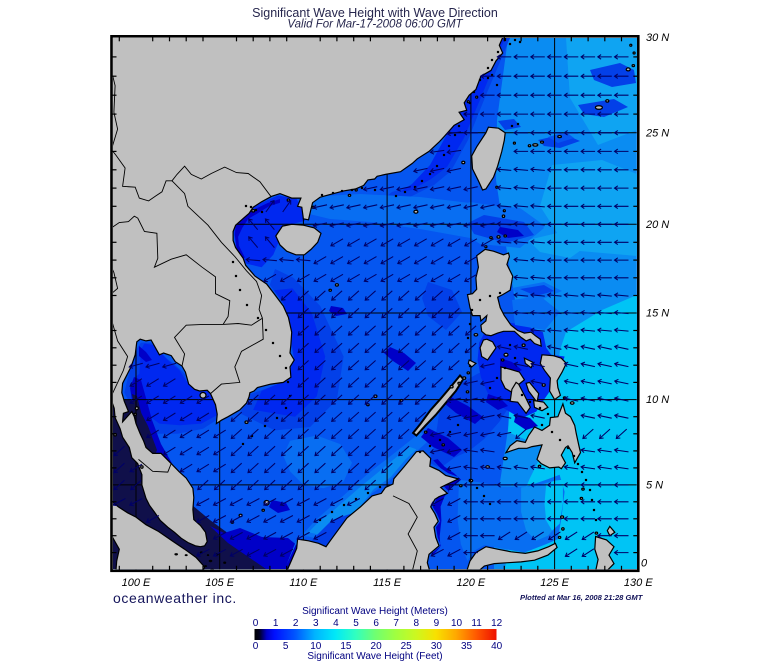 This screenshot has height=665, width=775. Describe the element at coordinates (136, 583) in the screenshot. I see `svg-text: 100 E` at that location.